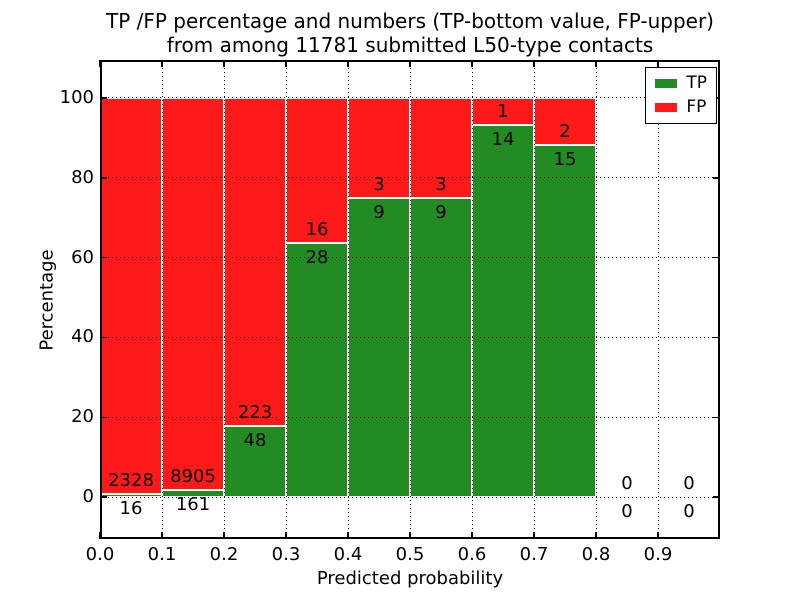  Describe the element at coordinates (666, 107) in the screenshot. I see `legend-swatch-fp-icon` at that location.